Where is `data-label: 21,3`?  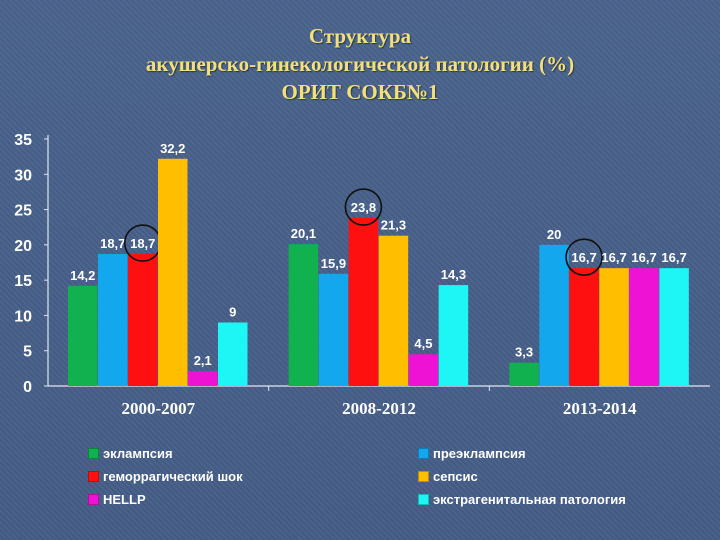
data-label: 21,3 is located at coordinates (393, 225).